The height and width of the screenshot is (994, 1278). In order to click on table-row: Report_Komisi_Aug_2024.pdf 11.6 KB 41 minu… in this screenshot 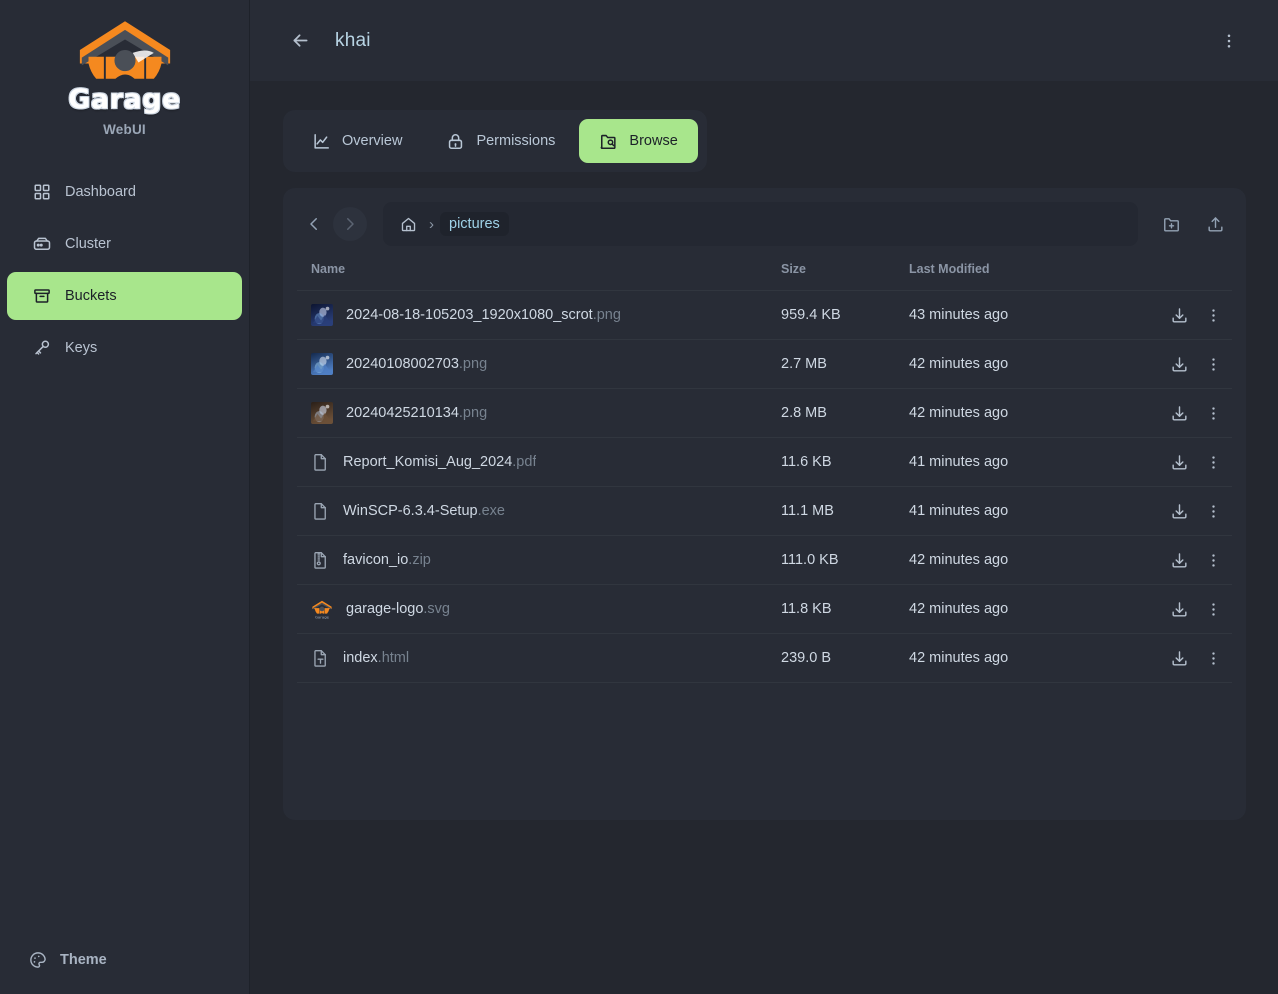, I will do `click(764, 462)`.